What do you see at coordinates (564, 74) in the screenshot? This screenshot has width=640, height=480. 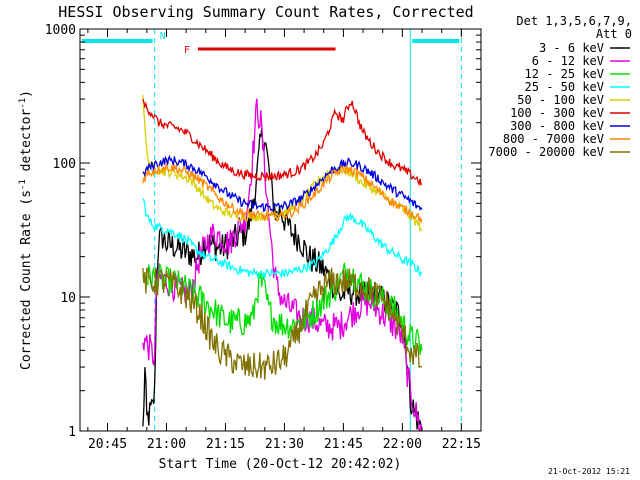 I see `legend-label-3: 12 - 25 keV` at bounding box center [564, 74].